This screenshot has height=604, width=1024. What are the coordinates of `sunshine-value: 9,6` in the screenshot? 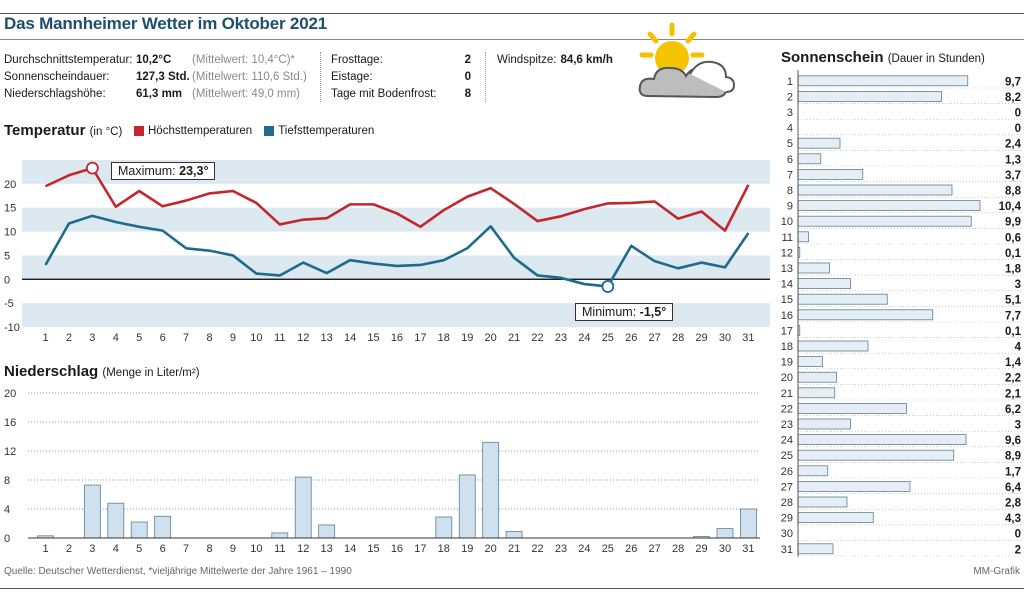 It's located at (1013, 441).